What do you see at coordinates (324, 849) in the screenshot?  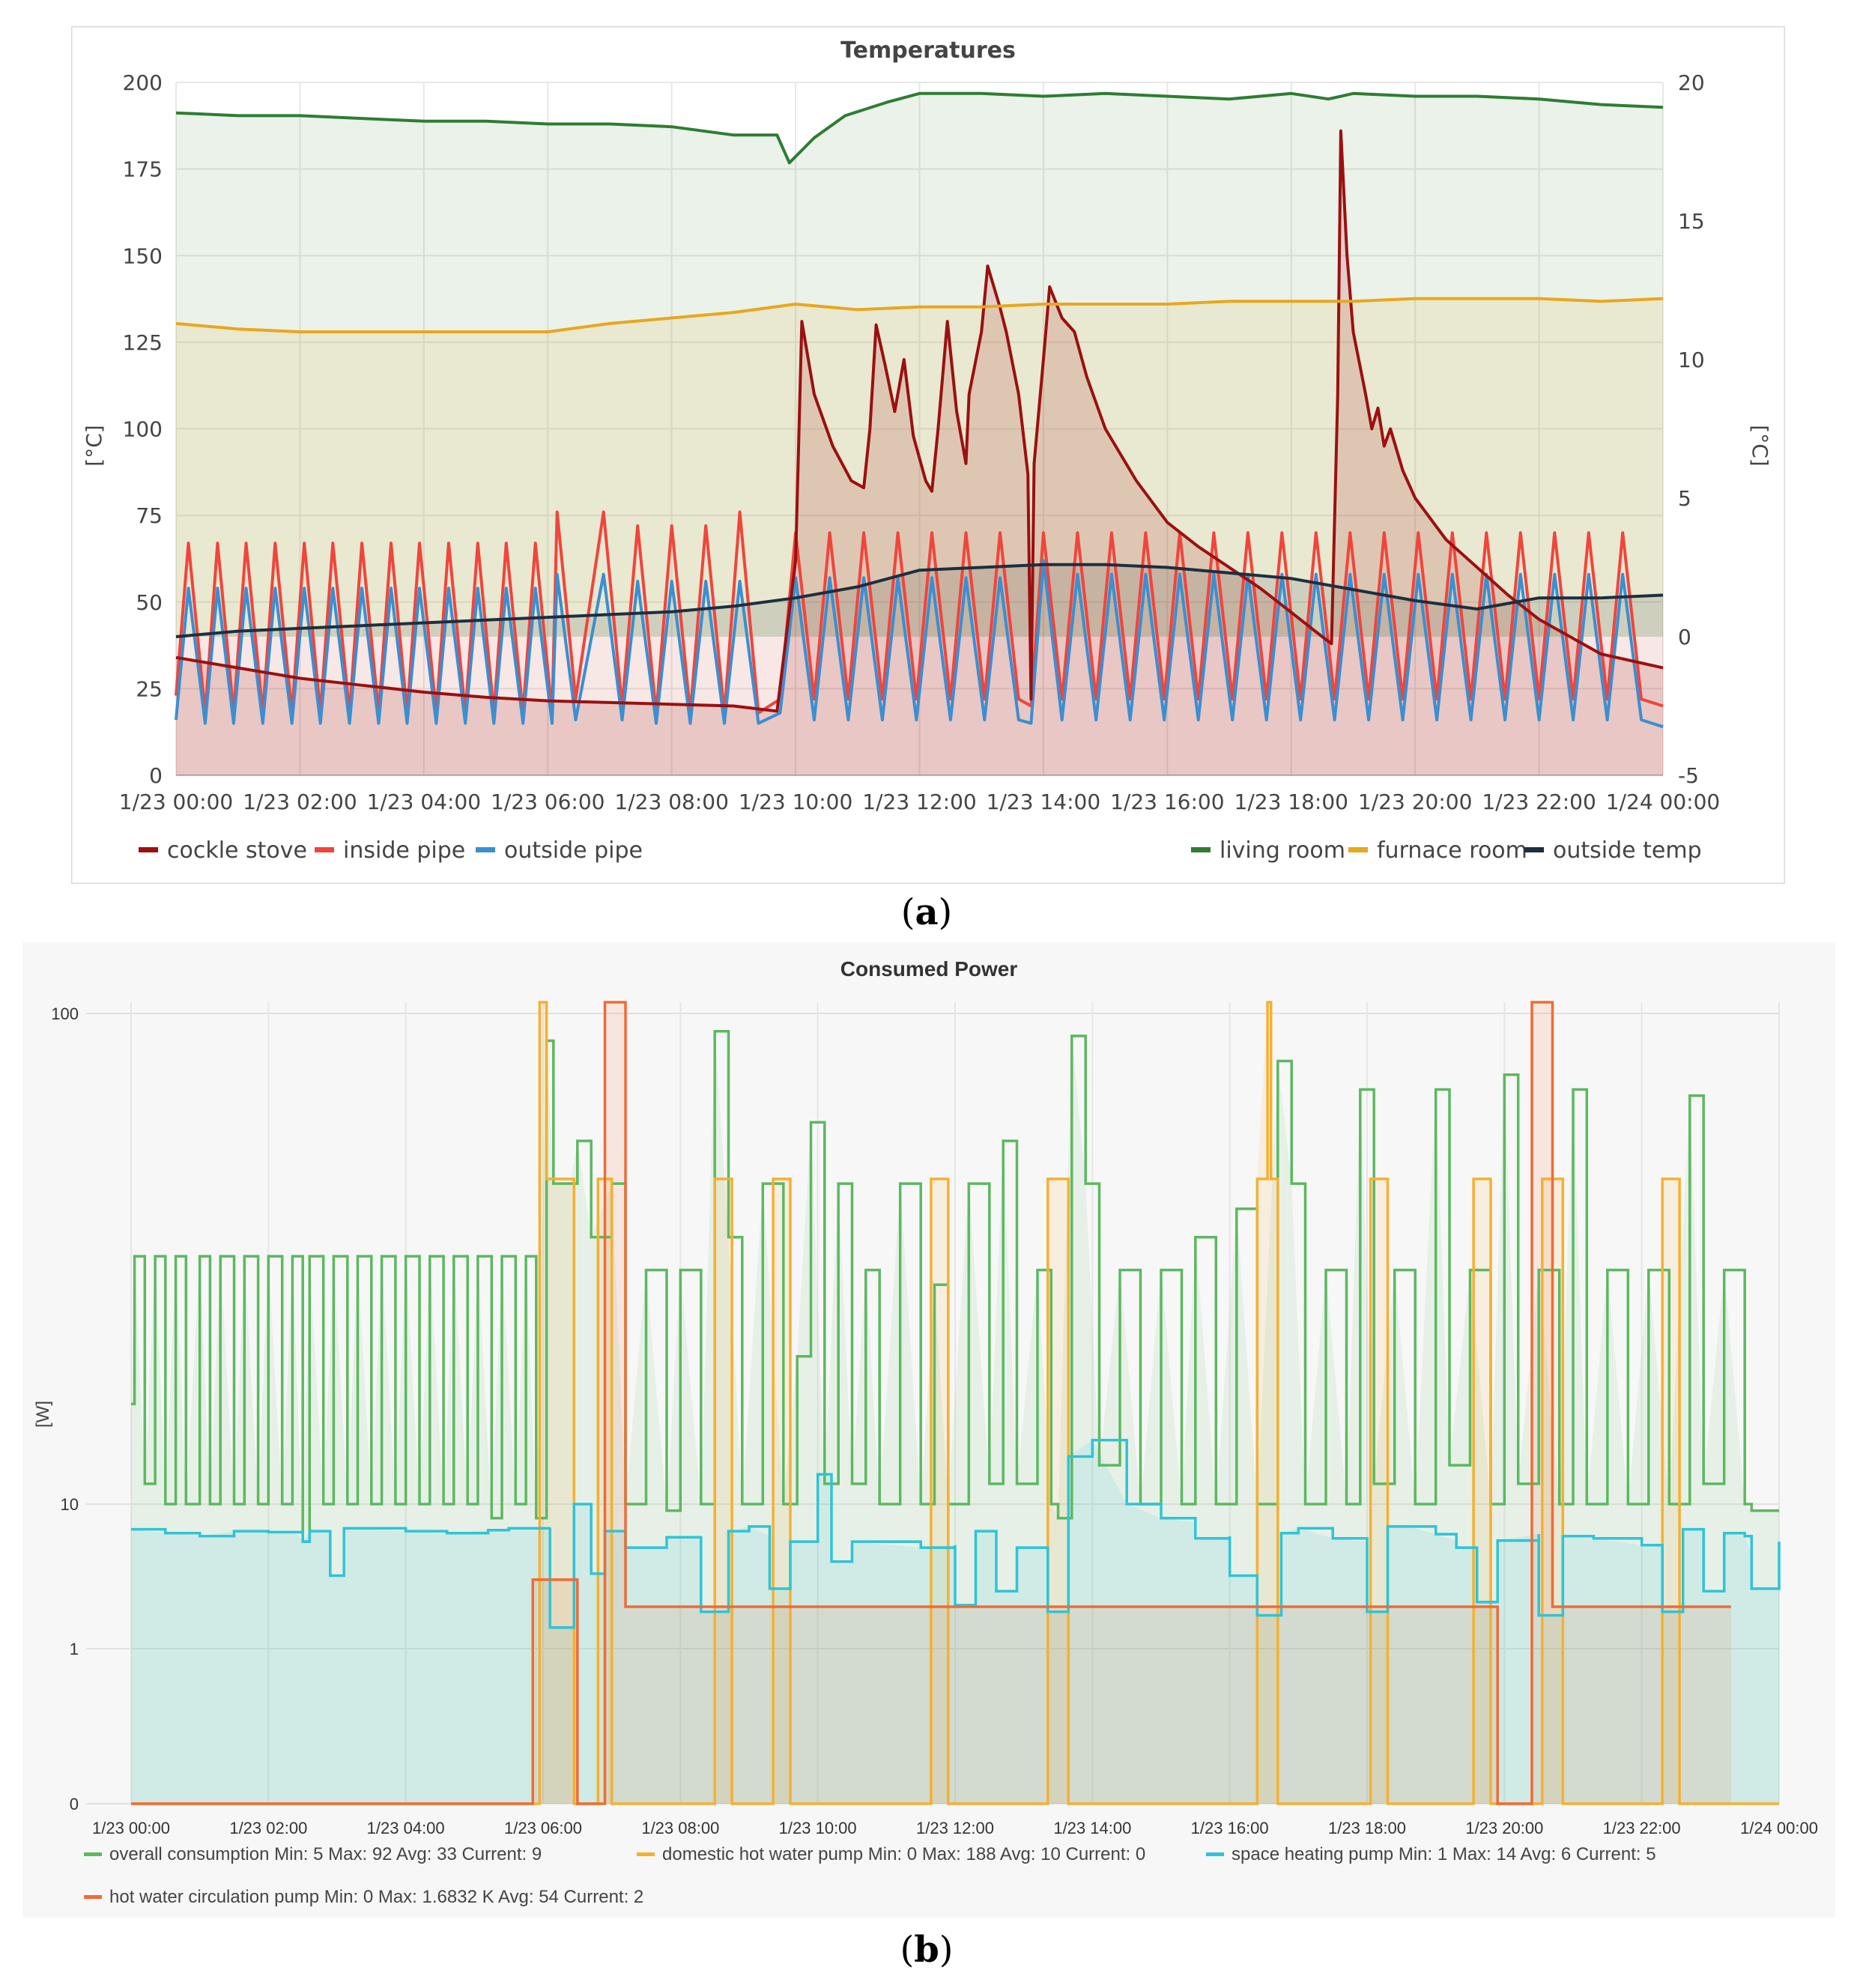 I see `legend-swatch-inside-pipe` at bounding box center [324, 849].